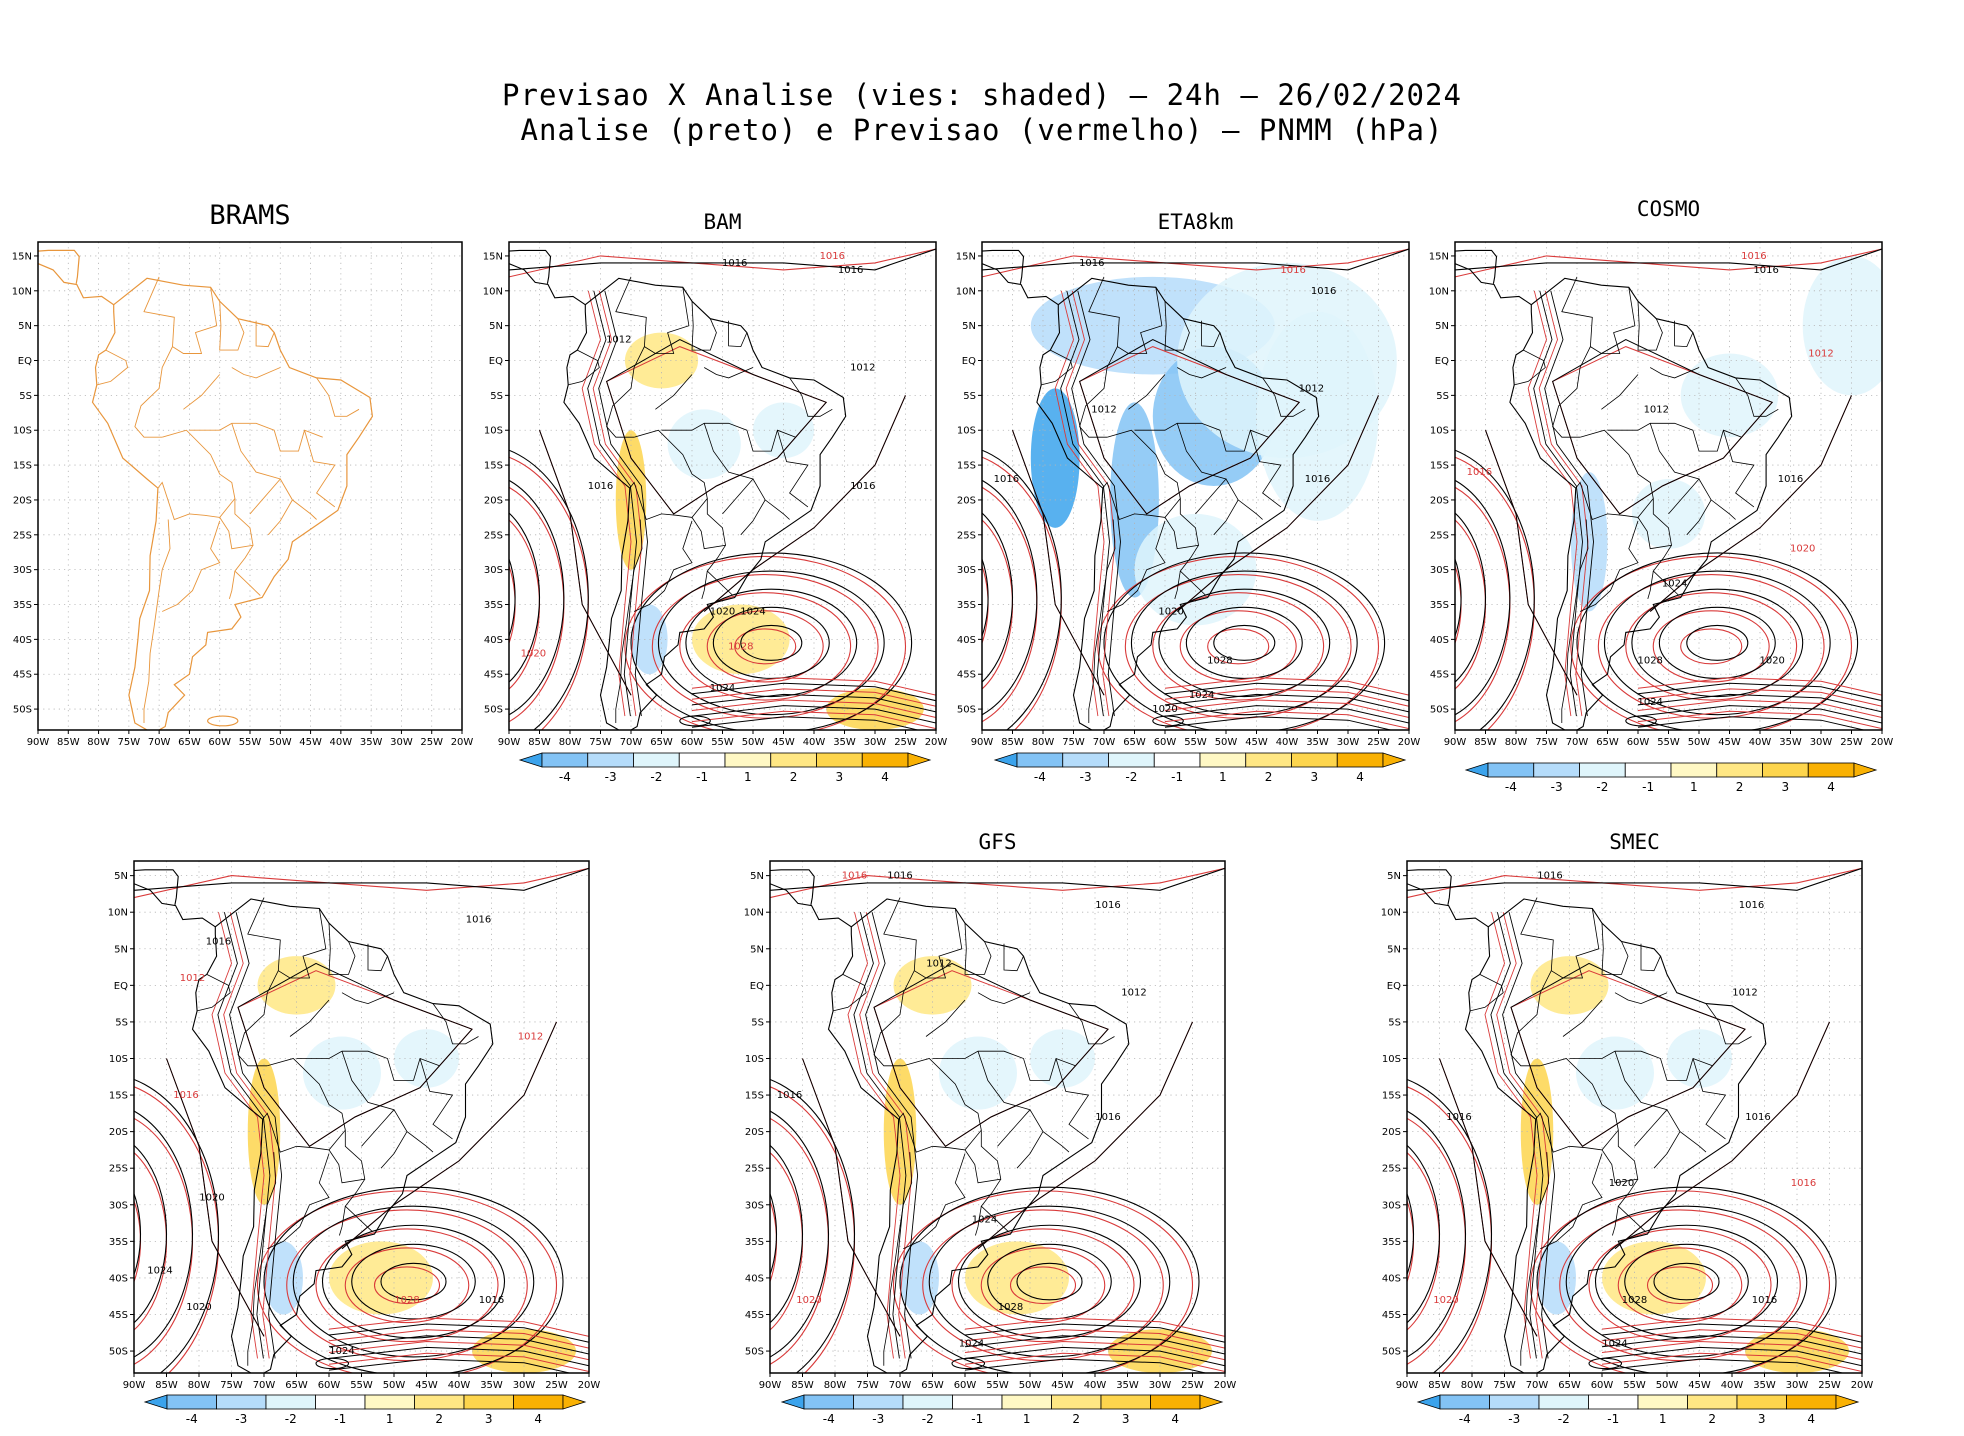 This screenshot has width=1964, height=1436. What do you see at coordinates (341, 742) in the screenshot?
I see `lon-tick-label: 40W` at bounding box center [341, 742].